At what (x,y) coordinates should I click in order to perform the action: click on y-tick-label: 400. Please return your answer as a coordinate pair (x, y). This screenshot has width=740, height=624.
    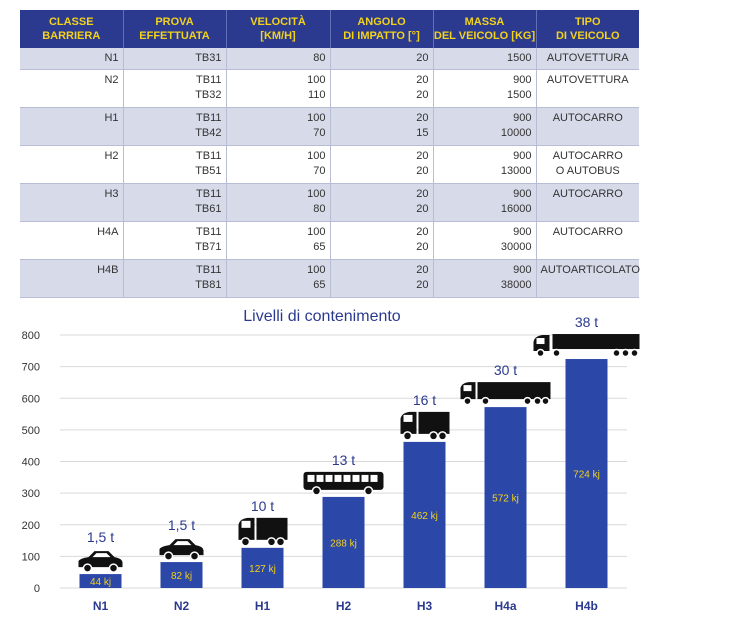
    Looking at the image, I should click on (31, 463).